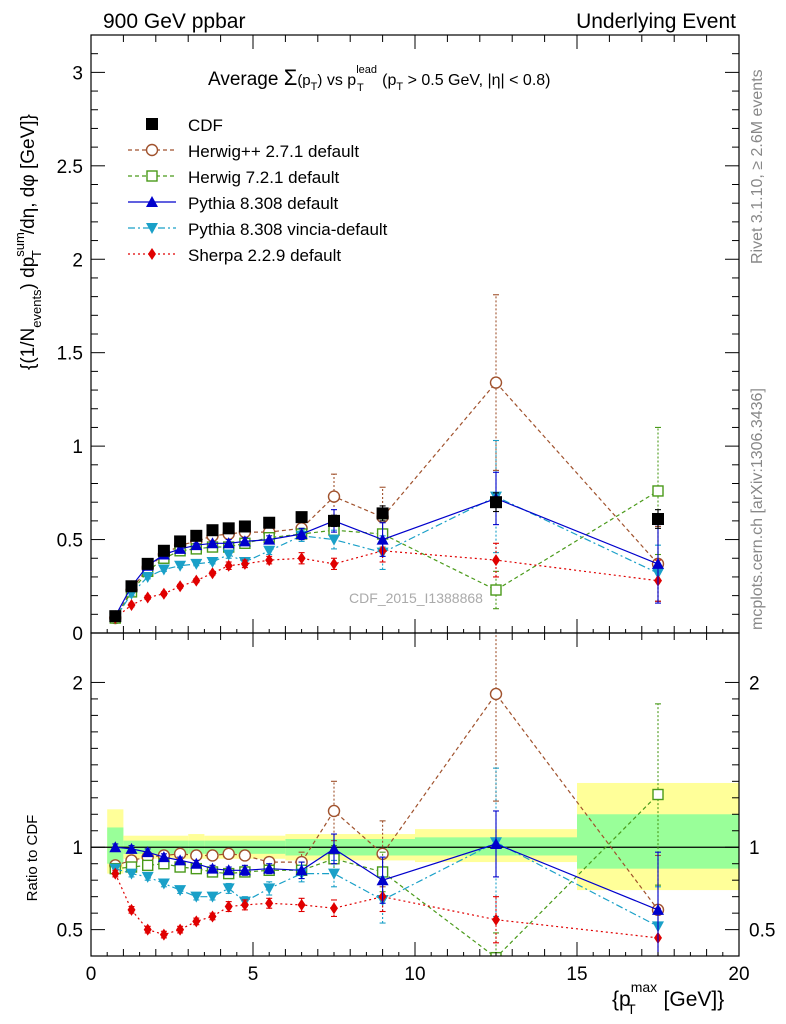 The width and height of the screenshot is (786, 1024). What do you see at coordinates (738, 974) in the screenshot?
I see `x-tick-label: 20` at bounding box center [738, 974].